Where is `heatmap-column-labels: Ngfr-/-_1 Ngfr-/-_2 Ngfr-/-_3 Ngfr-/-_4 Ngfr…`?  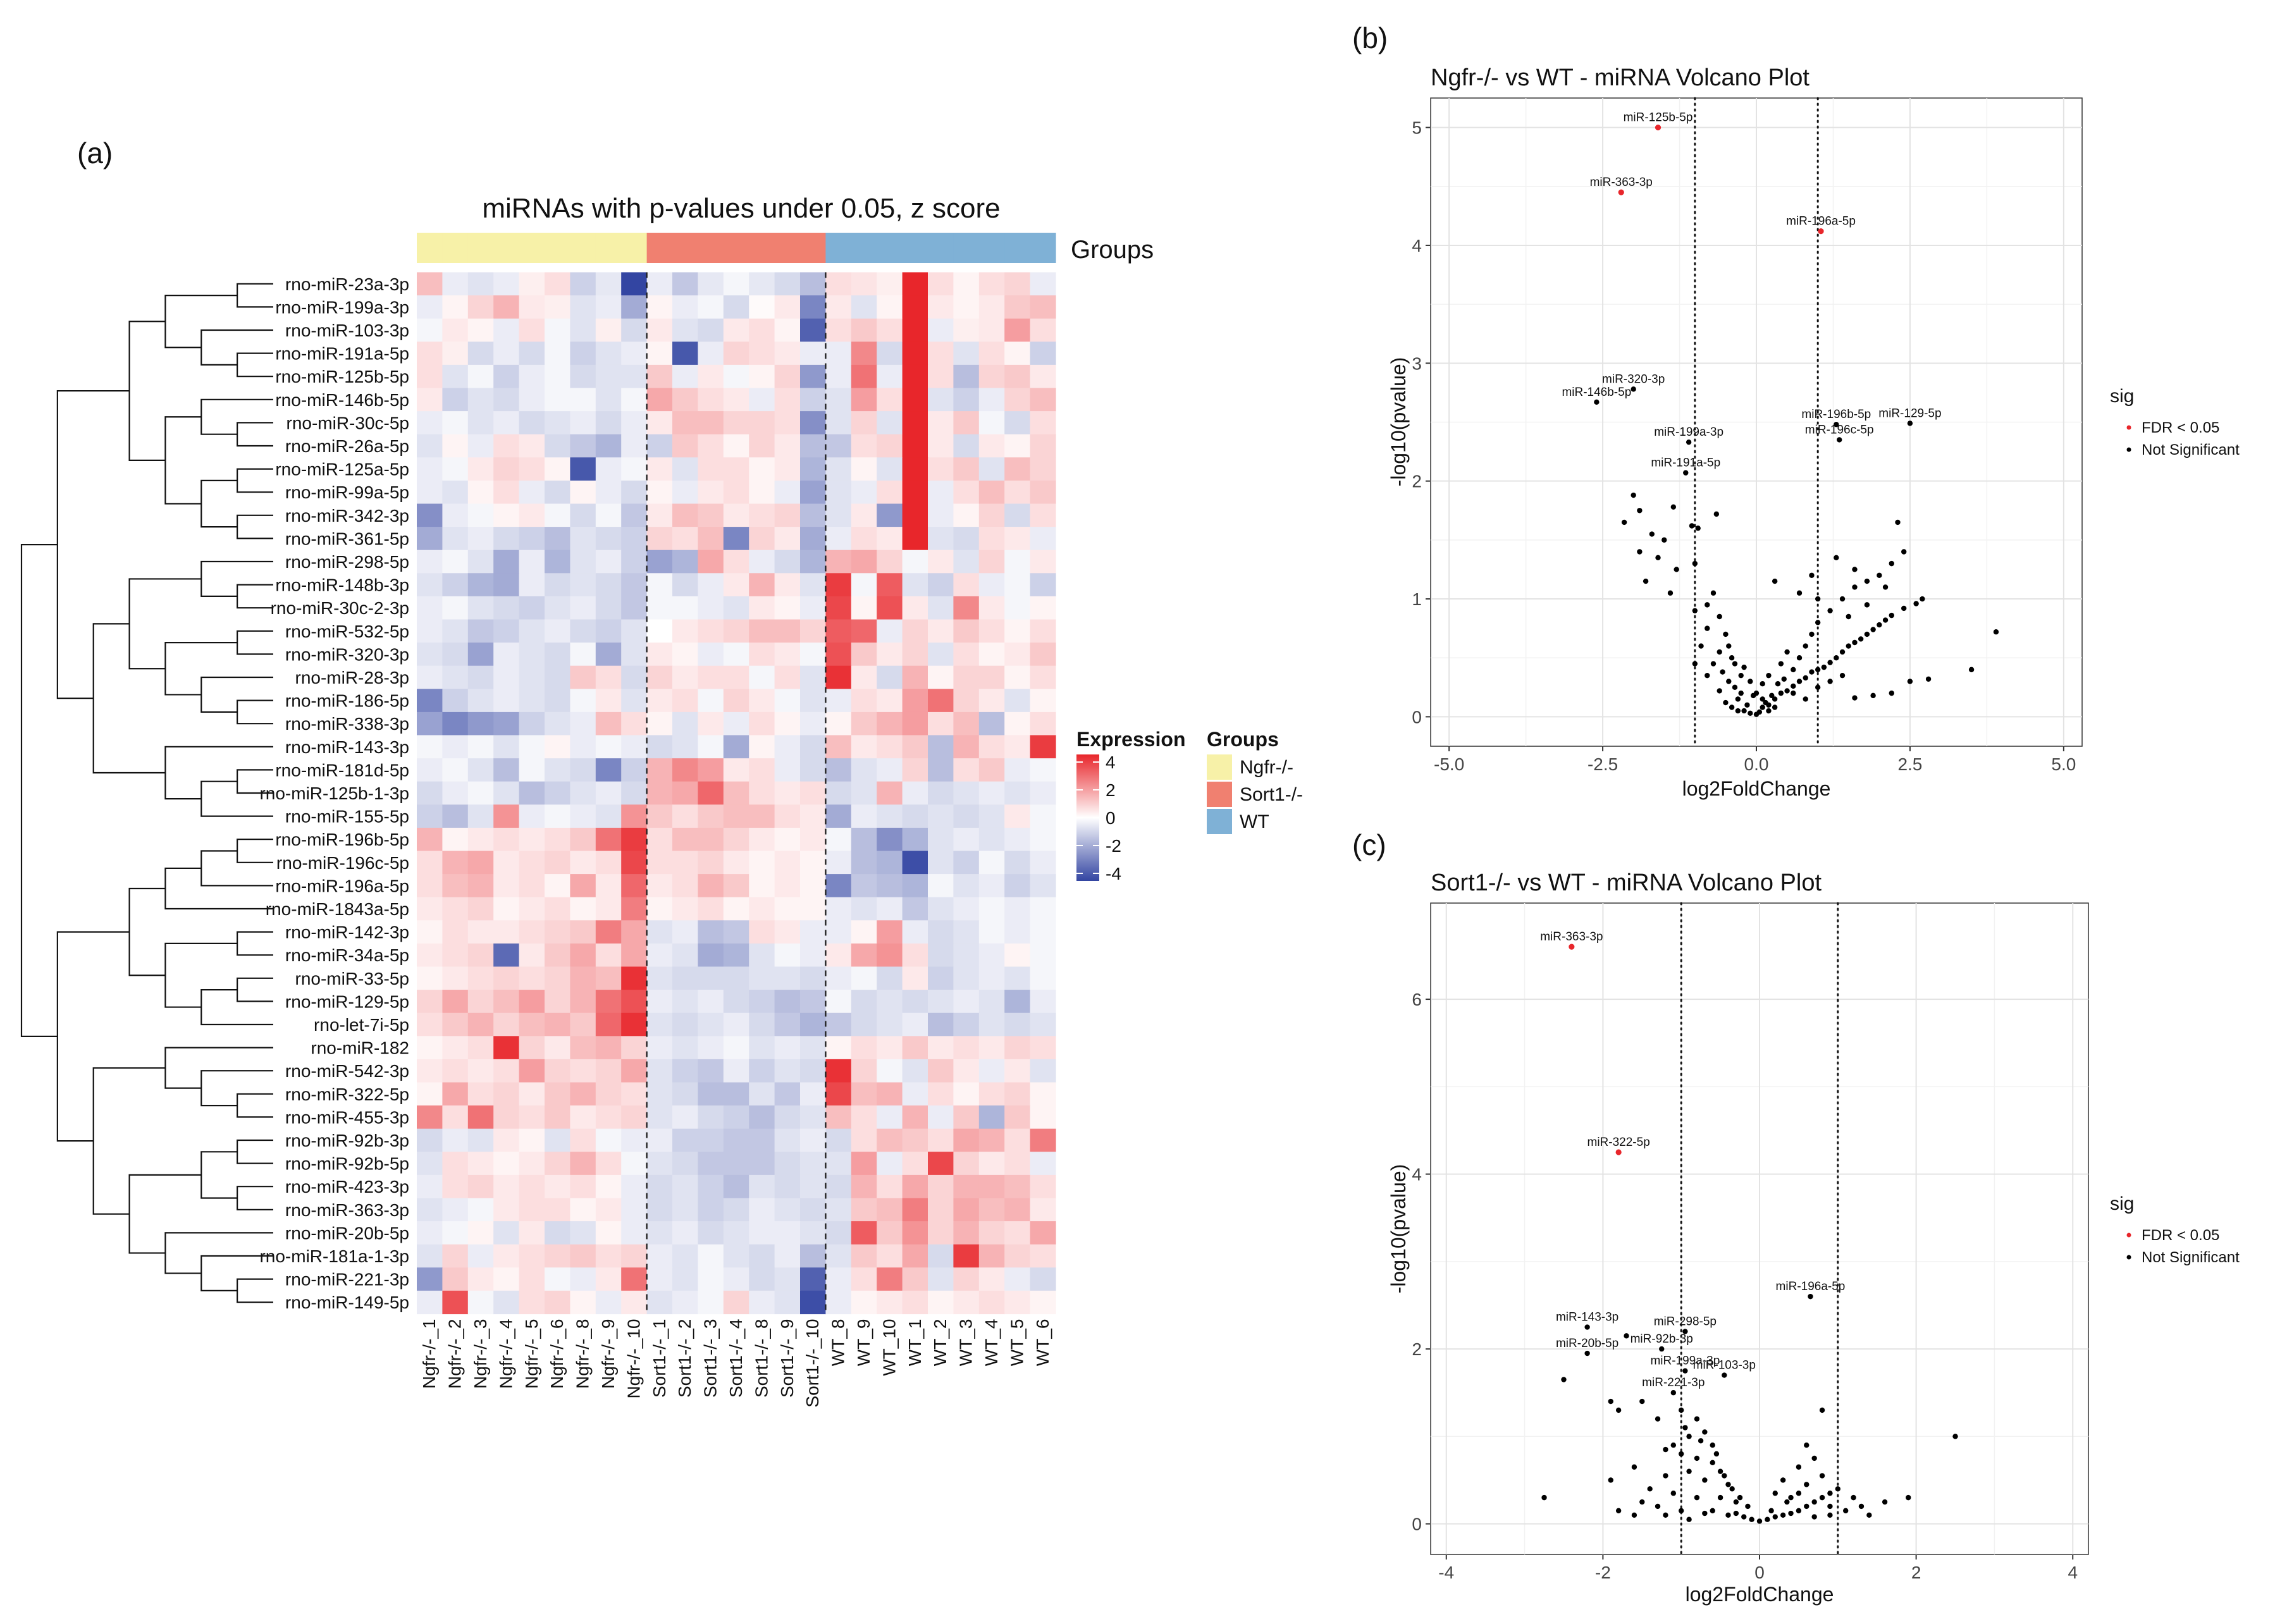
heatmap-column-labels: Ngfr-/-_1 Ngfr-/-_2 Ngfr-/-_3 Ngfr-/-_4 Ngfr… is located at coordinates (735, 1363).